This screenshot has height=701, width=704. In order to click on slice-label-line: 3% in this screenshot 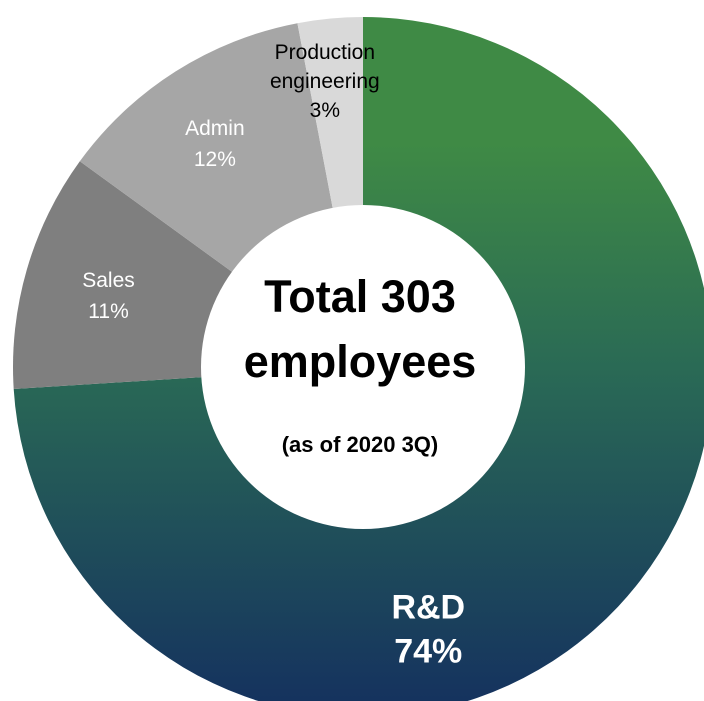, I will do `click(325, 110)`.